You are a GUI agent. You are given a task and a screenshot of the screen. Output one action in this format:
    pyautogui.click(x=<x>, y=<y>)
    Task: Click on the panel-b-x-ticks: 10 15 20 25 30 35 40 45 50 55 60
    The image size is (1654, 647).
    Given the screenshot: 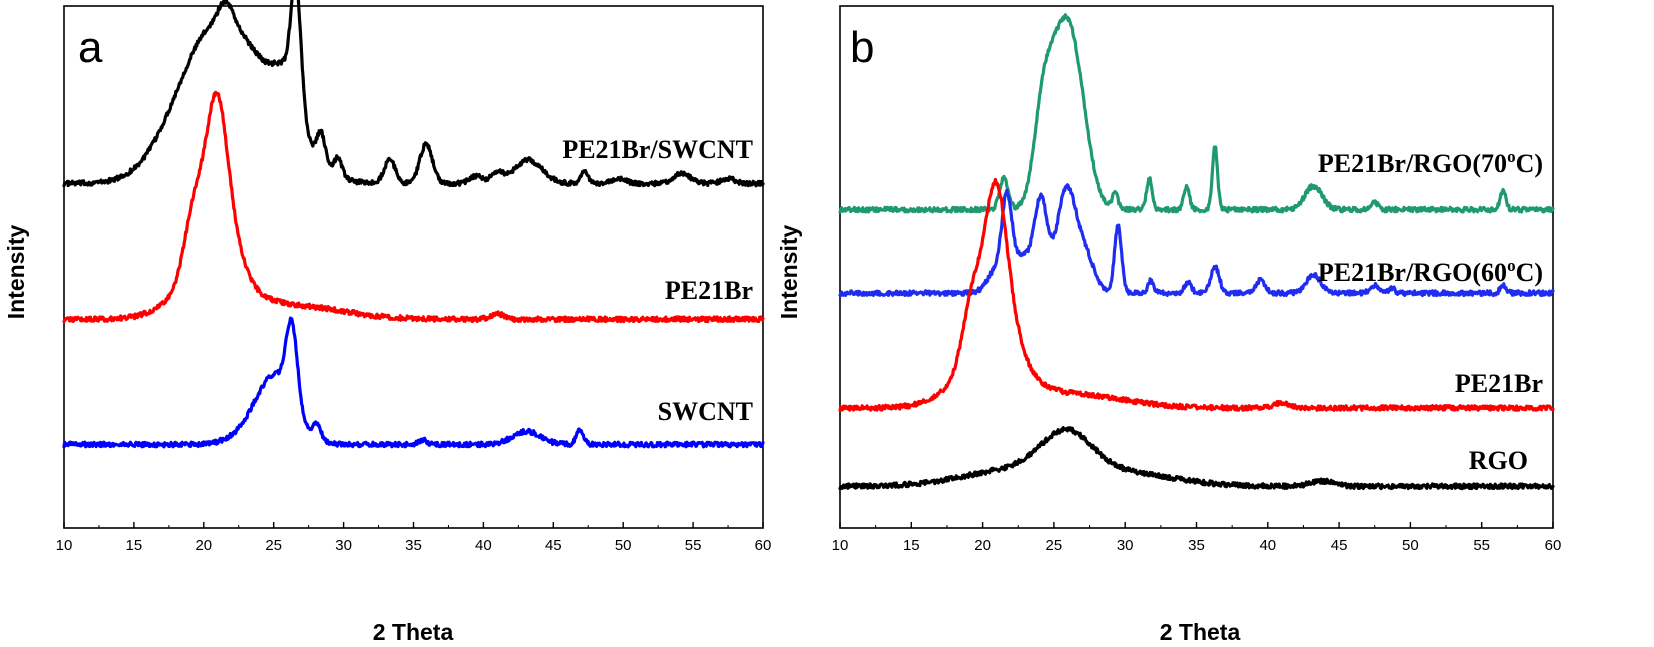 What is the action you would take?
    pyautogui.click(x=1197, y=538)
    